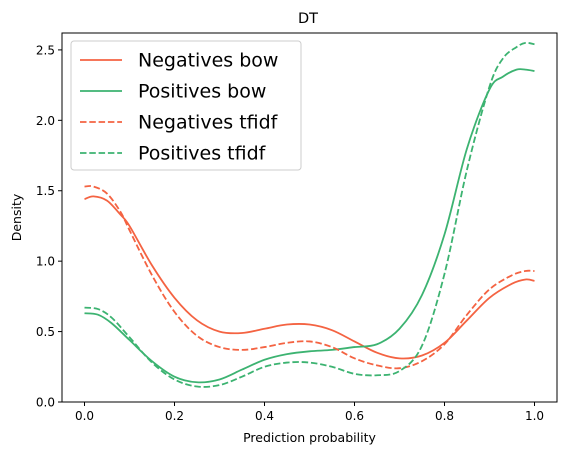 The height and width of the screenshot is (455, 567). Describe the element at coordinates (174, 416) in the screenshot. I see `x-tick-label: 0.2` at that location.